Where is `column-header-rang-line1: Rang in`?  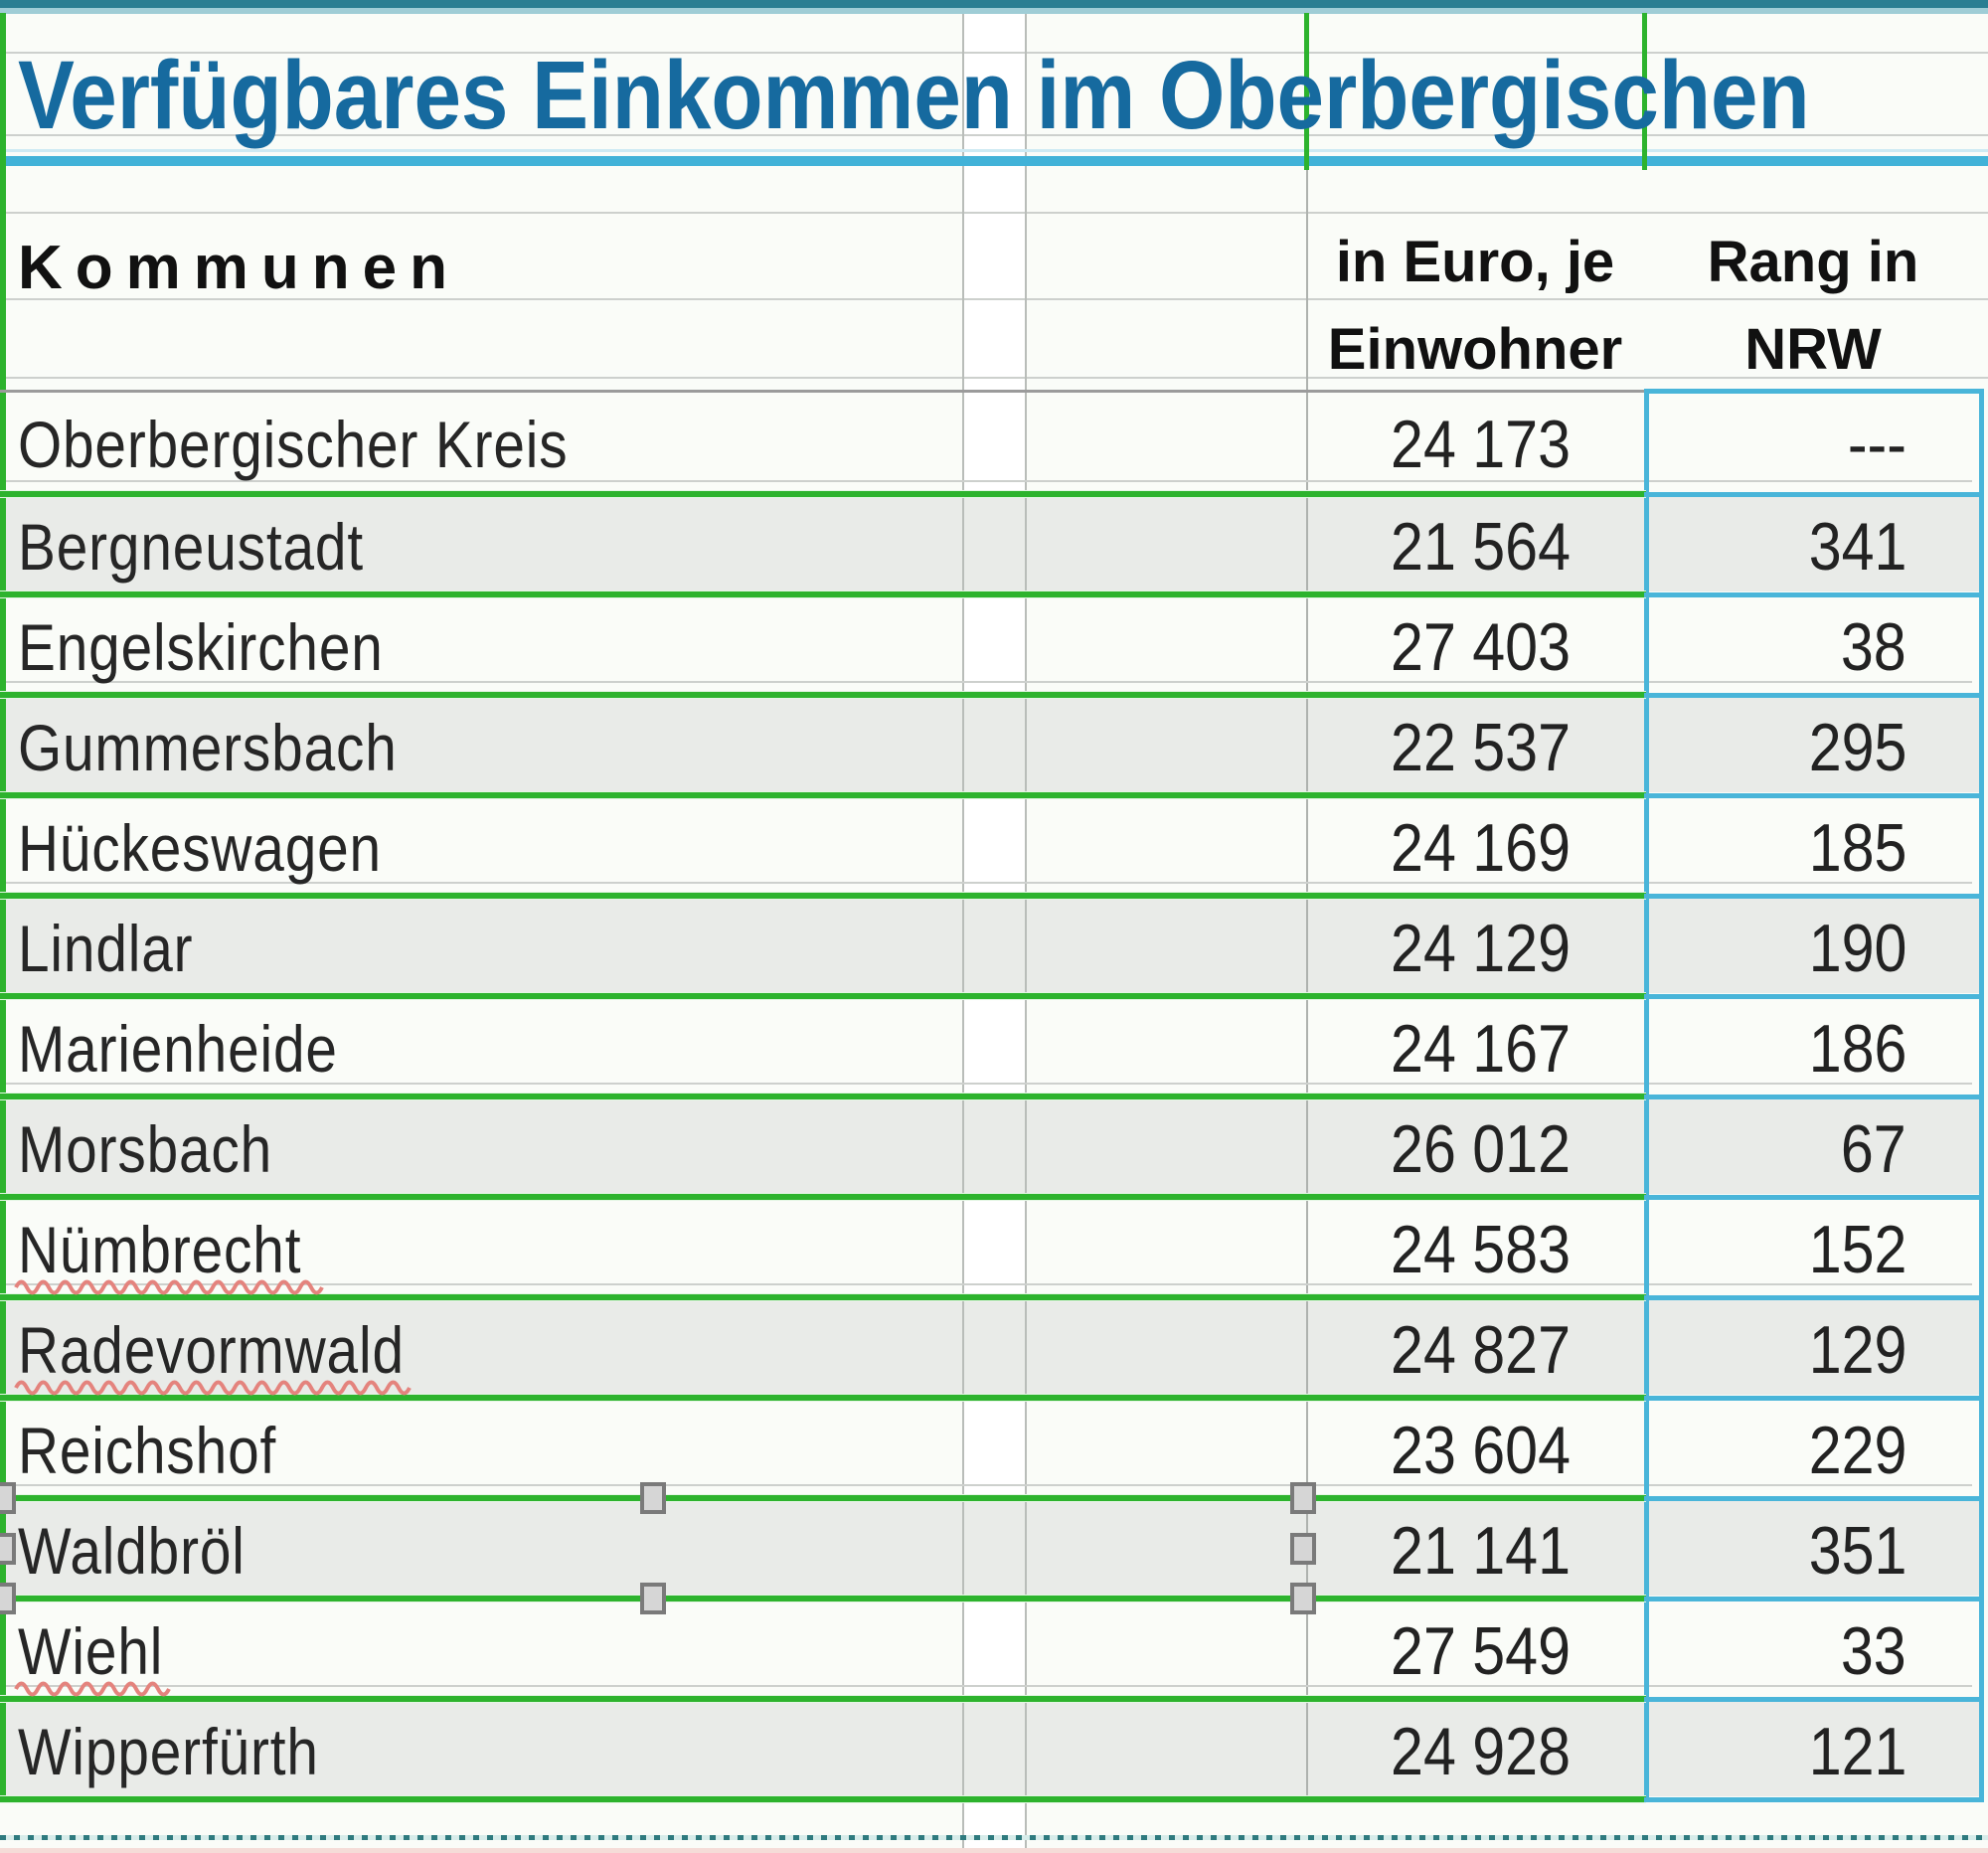
column-header-rang-line1: Rang in is located at coordinates (1813, 262).